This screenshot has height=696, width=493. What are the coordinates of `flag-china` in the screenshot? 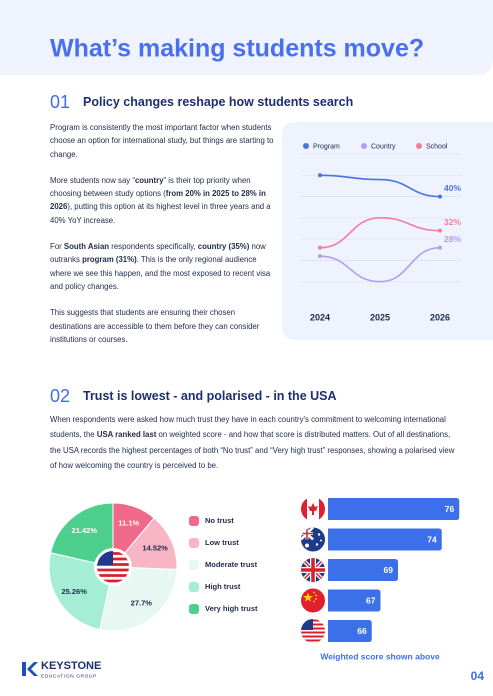 It's located at (313, 600).